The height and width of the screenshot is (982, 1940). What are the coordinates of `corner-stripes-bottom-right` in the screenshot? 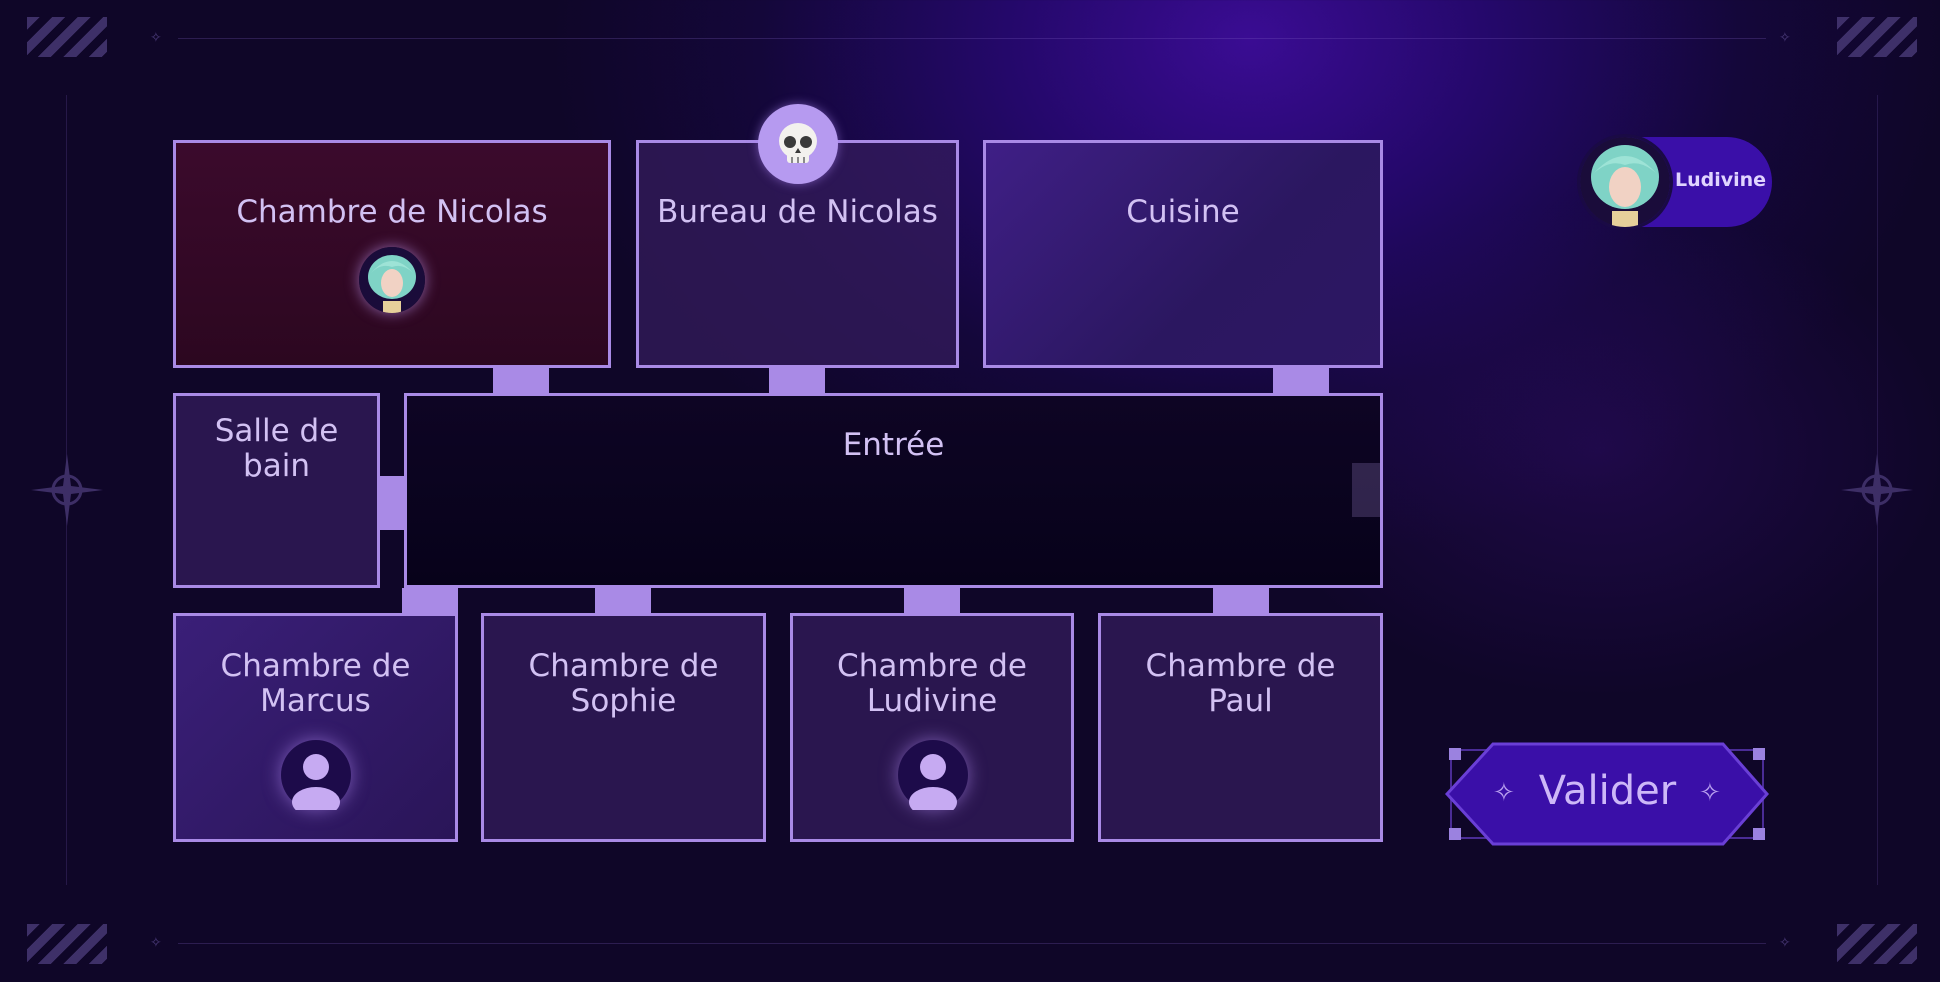 It's located at (1877, 944).